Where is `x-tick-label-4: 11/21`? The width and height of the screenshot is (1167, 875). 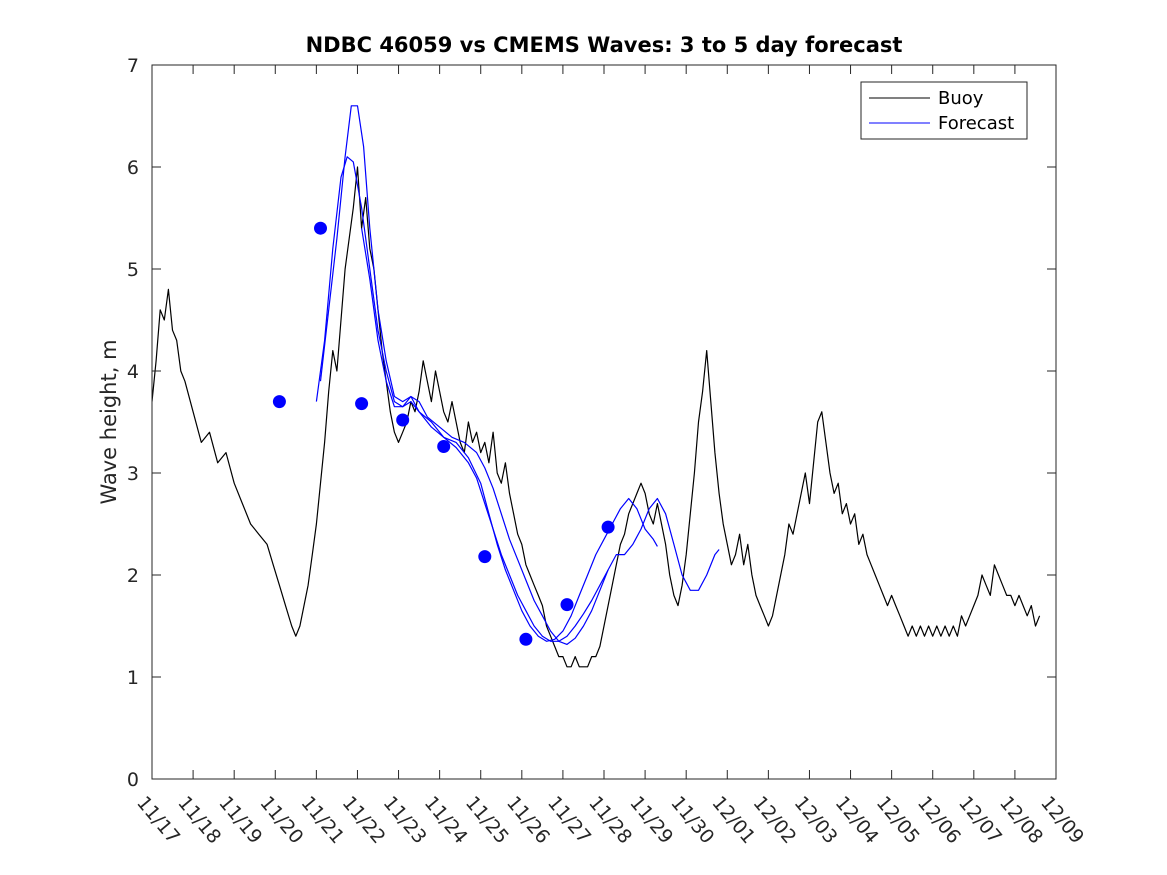
x-tick-label-4: 11/21 is located at coordinates (323, 820).